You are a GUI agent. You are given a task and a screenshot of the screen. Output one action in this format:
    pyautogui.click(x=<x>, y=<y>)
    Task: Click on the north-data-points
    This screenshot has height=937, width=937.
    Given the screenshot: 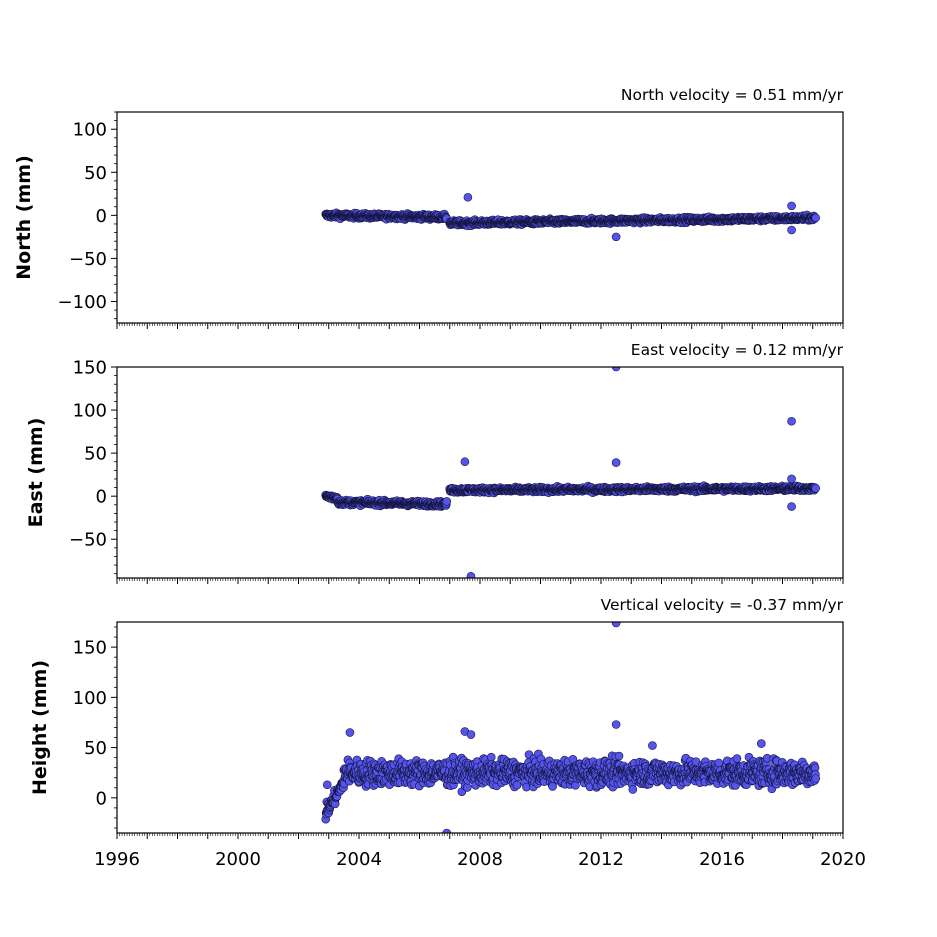 What is the action you would take?
    pyautogui.click(x=570, y=217)
    